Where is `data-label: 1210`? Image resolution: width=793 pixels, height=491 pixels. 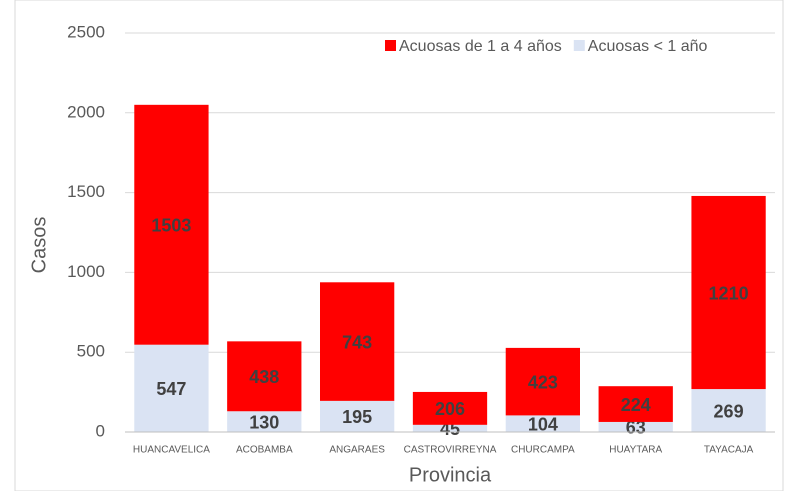
data-label: 1210 is located at coordinates (729, 293).